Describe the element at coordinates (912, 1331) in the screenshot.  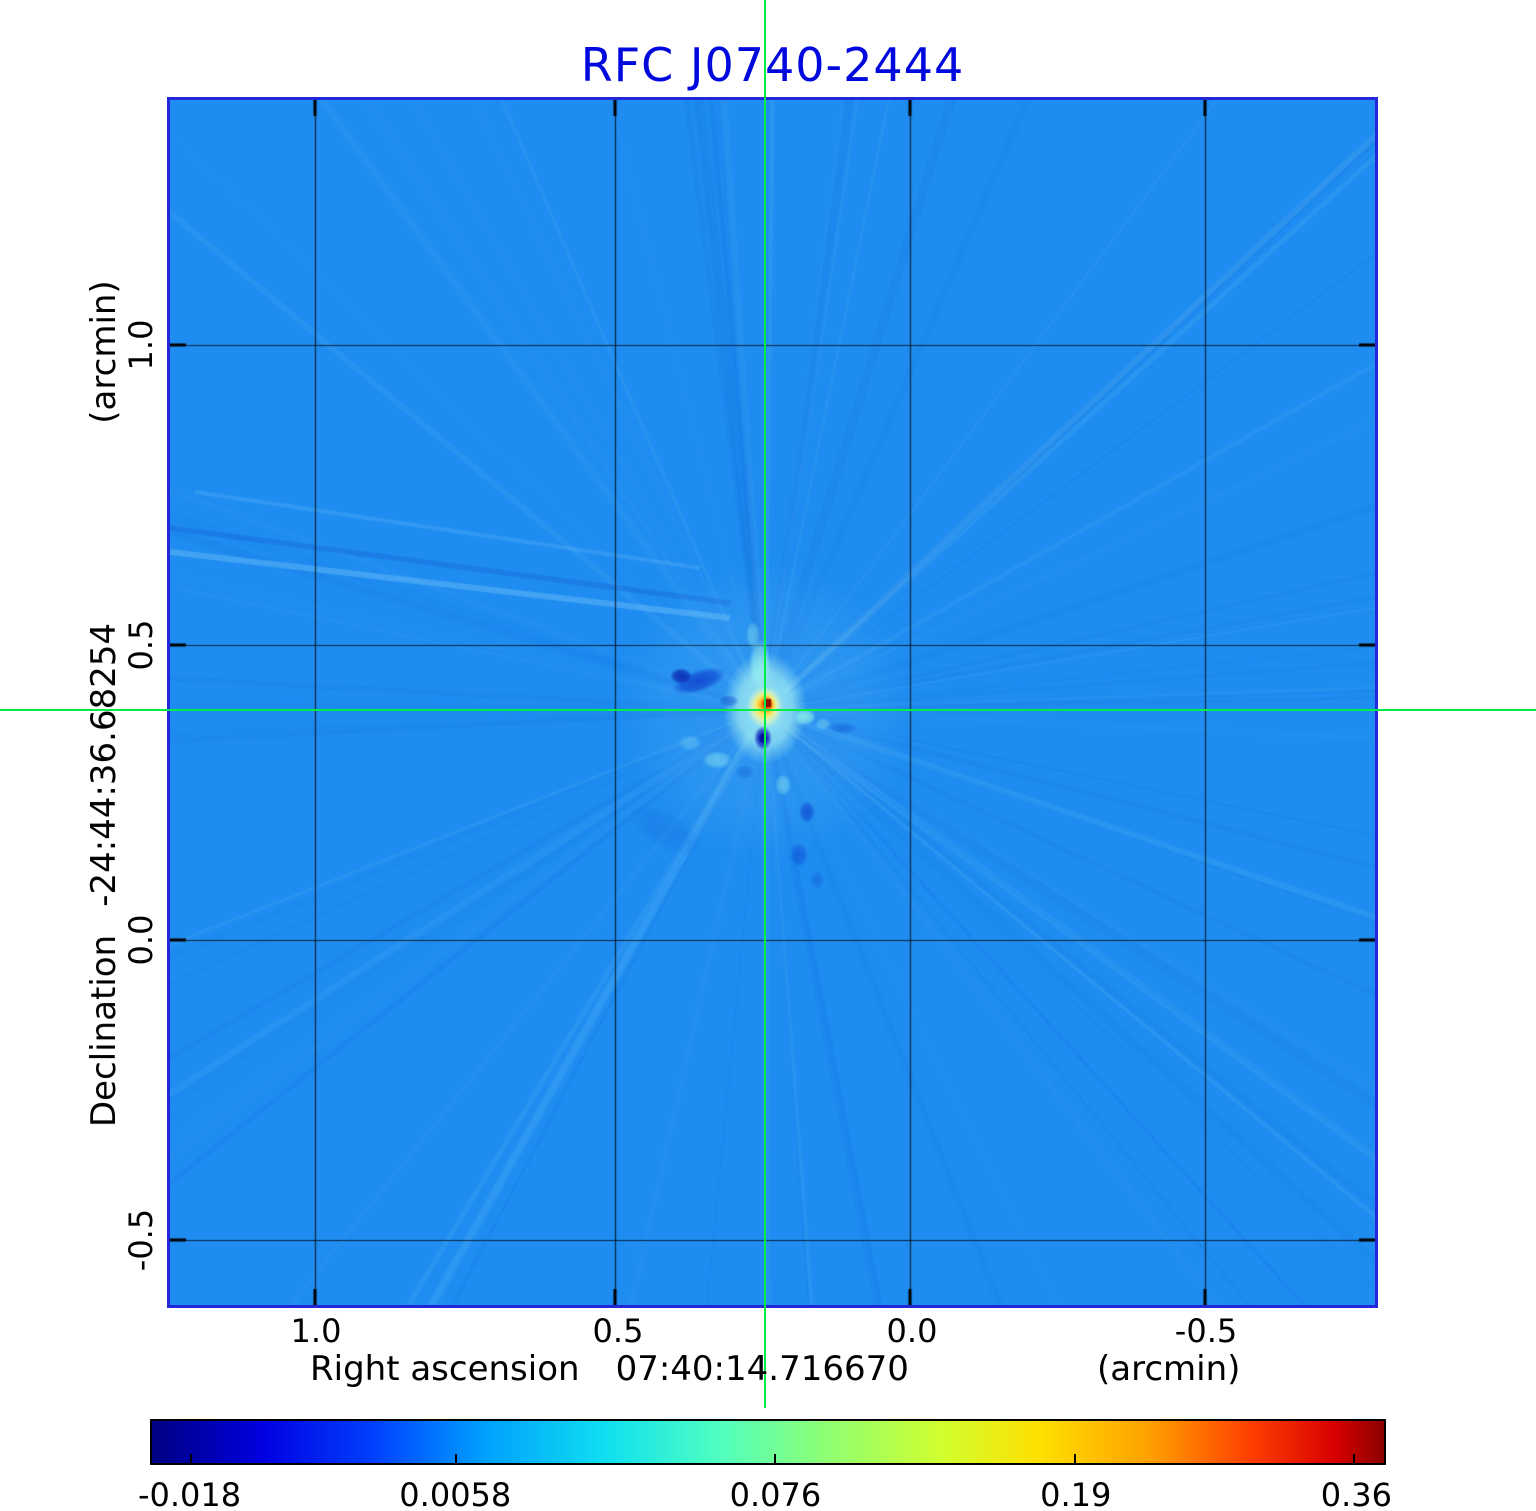
I see `x-tick-label-0.0: 0.0` at that location.